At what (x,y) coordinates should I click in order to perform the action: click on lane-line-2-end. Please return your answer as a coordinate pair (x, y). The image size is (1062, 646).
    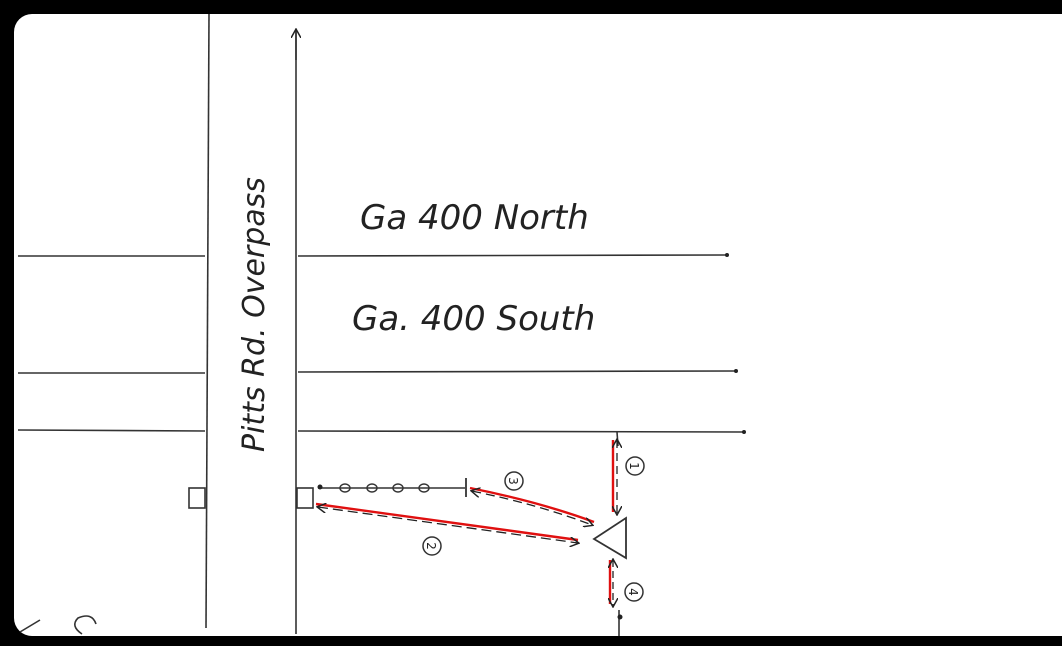
    Looking at the image, I should click on (736, 371).